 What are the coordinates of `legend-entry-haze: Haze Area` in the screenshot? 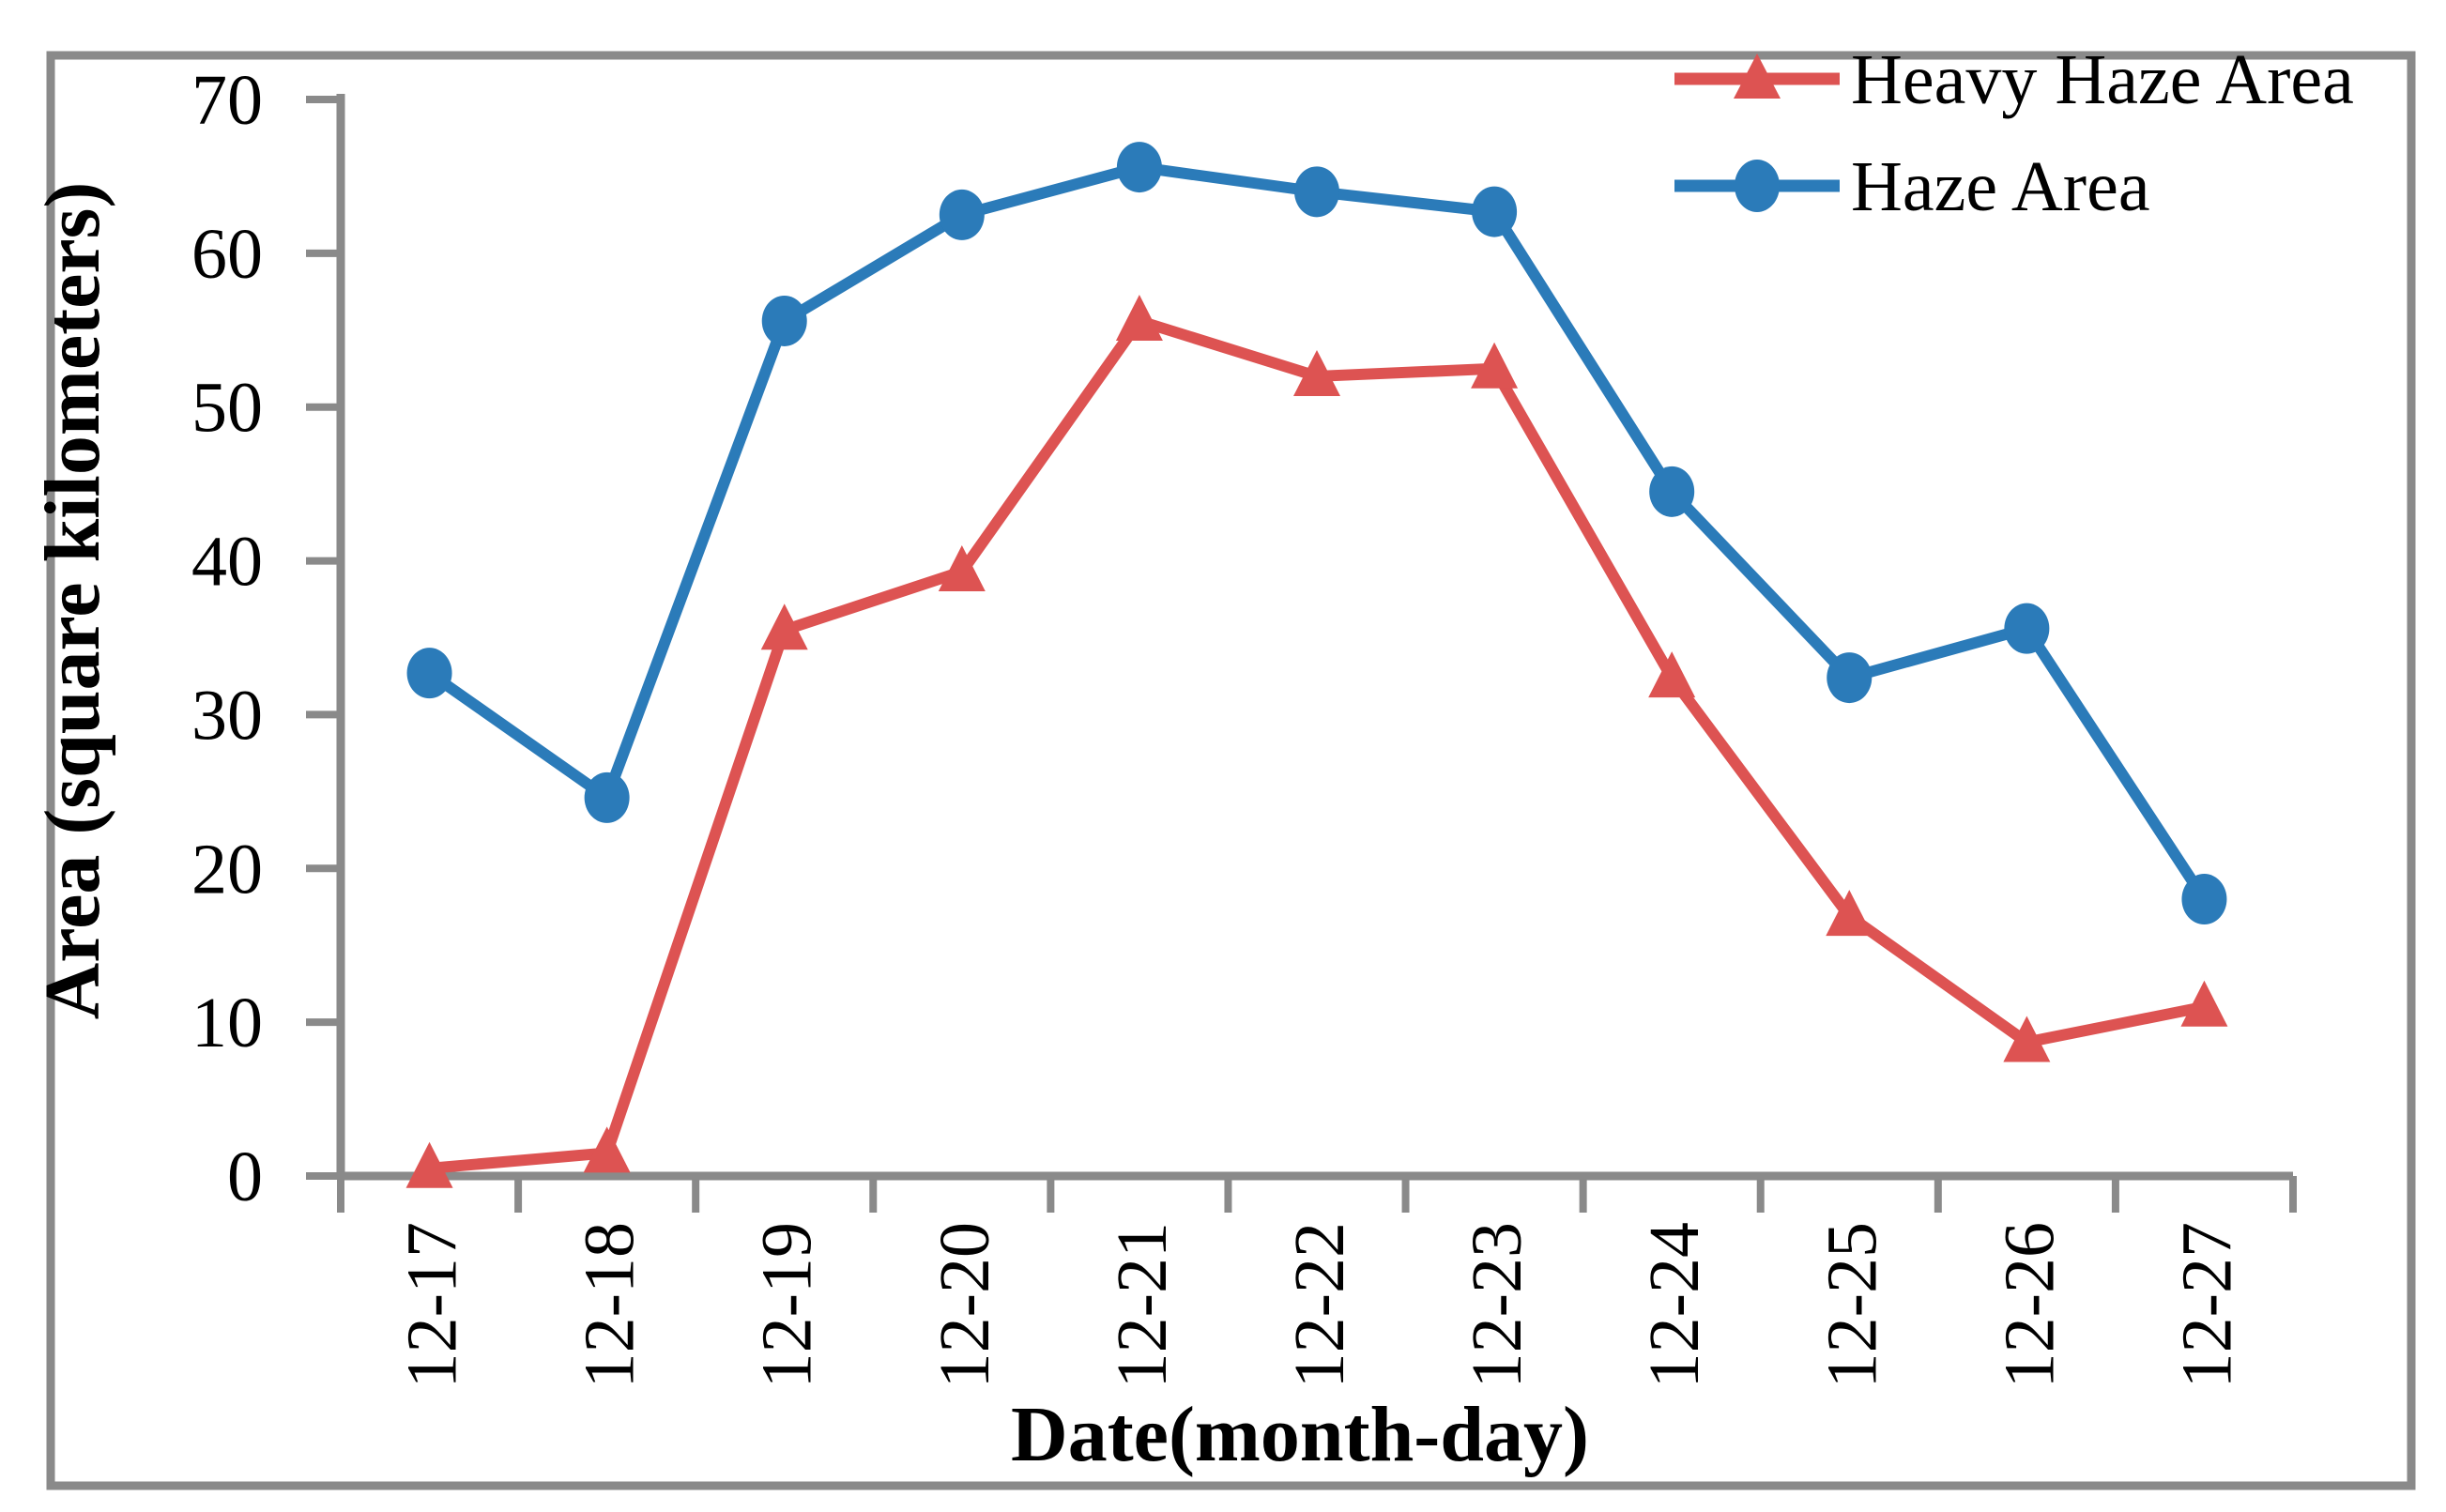 It's located at (1912, 186).